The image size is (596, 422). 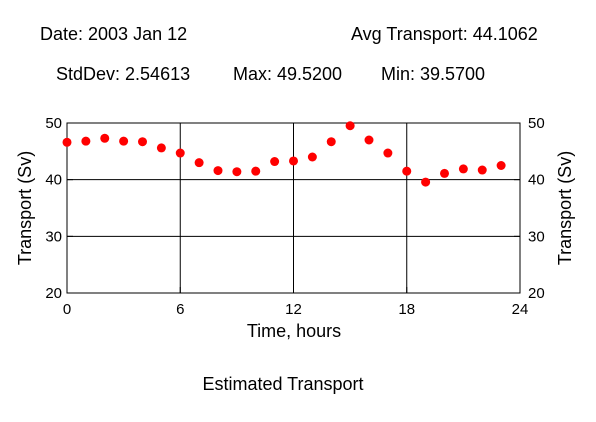 I want to click on y-tick-label-right: 30, so click(x=536, y=236).